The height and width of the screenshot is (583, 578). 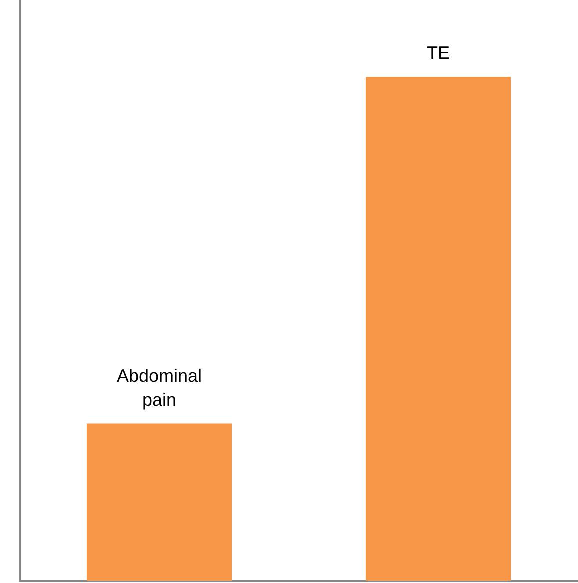 I want to click on x-tick-label: Abdominal pain, so click(x=159, y=388).